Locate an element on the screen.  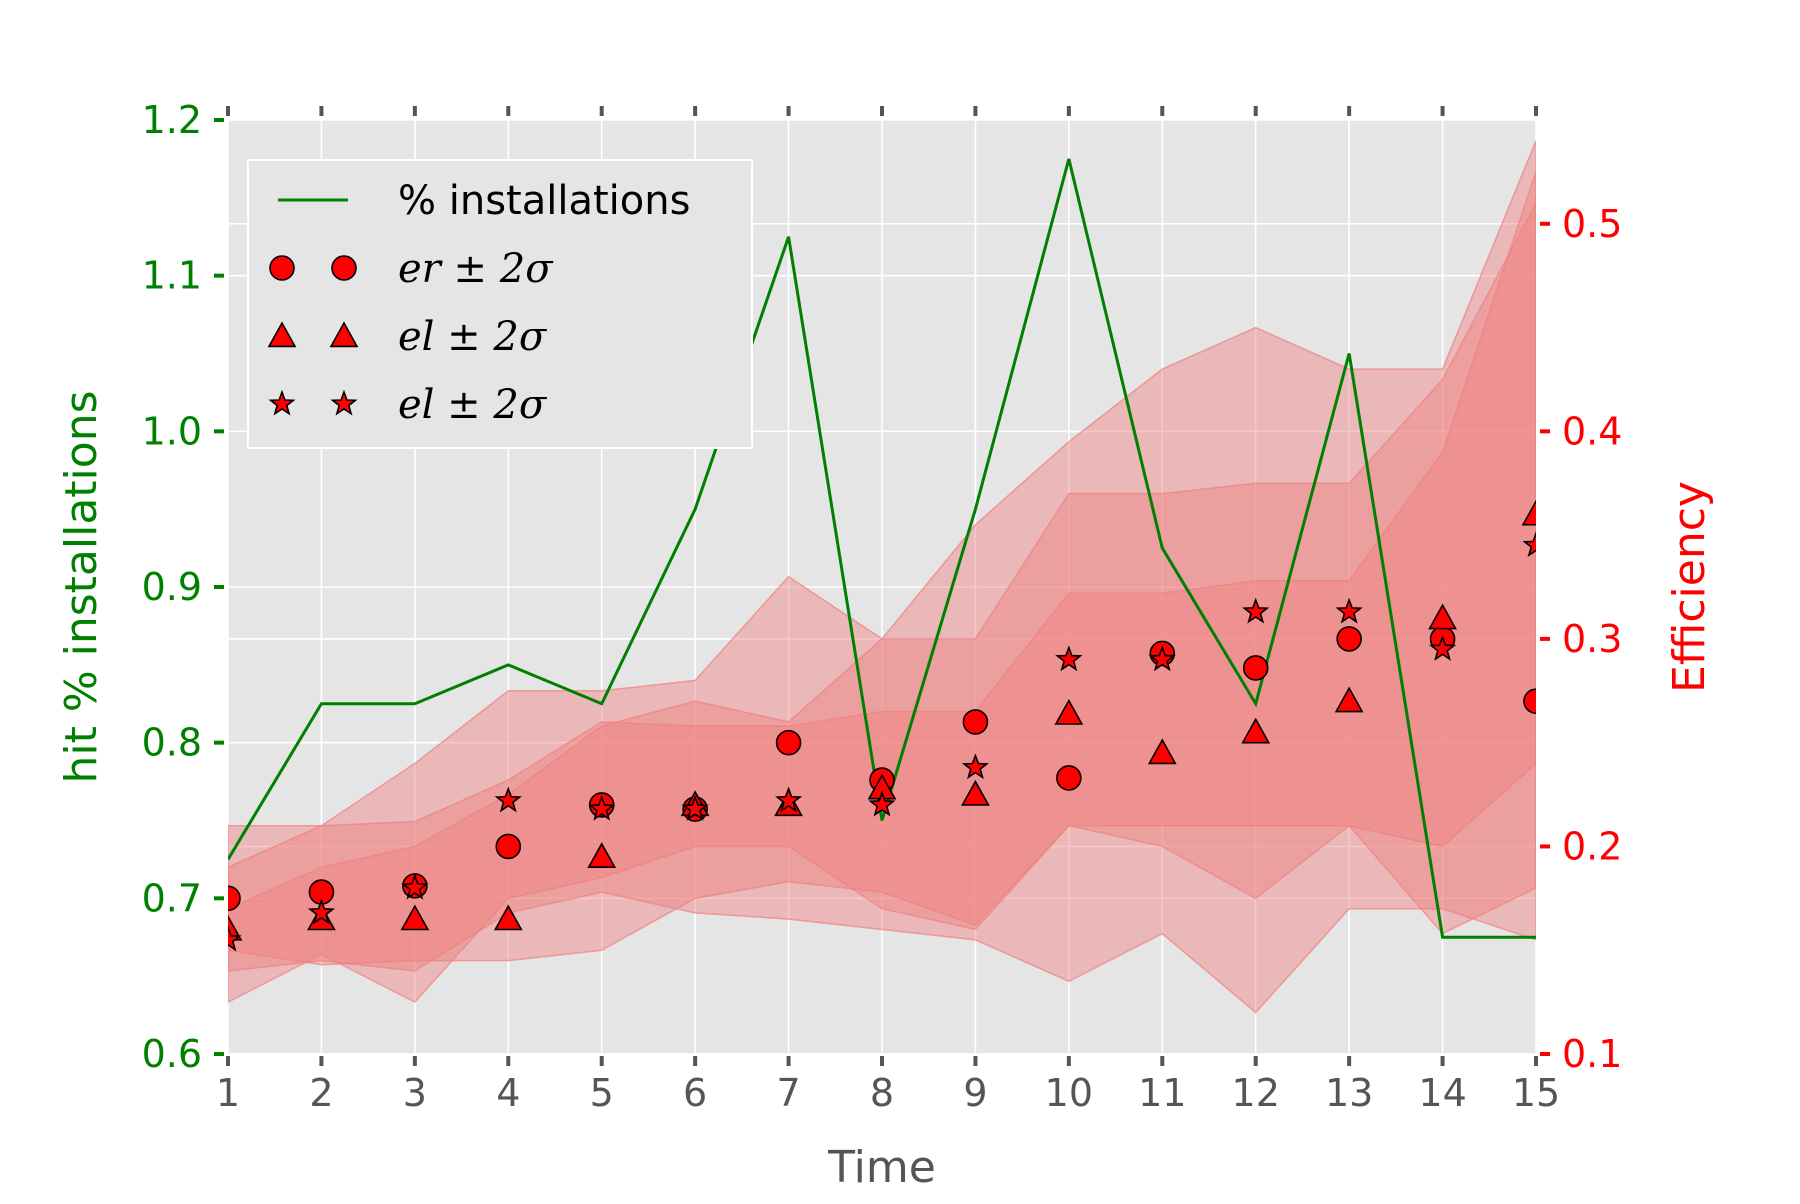
x-axis-label: Time is located at coordinates (881, 1167).